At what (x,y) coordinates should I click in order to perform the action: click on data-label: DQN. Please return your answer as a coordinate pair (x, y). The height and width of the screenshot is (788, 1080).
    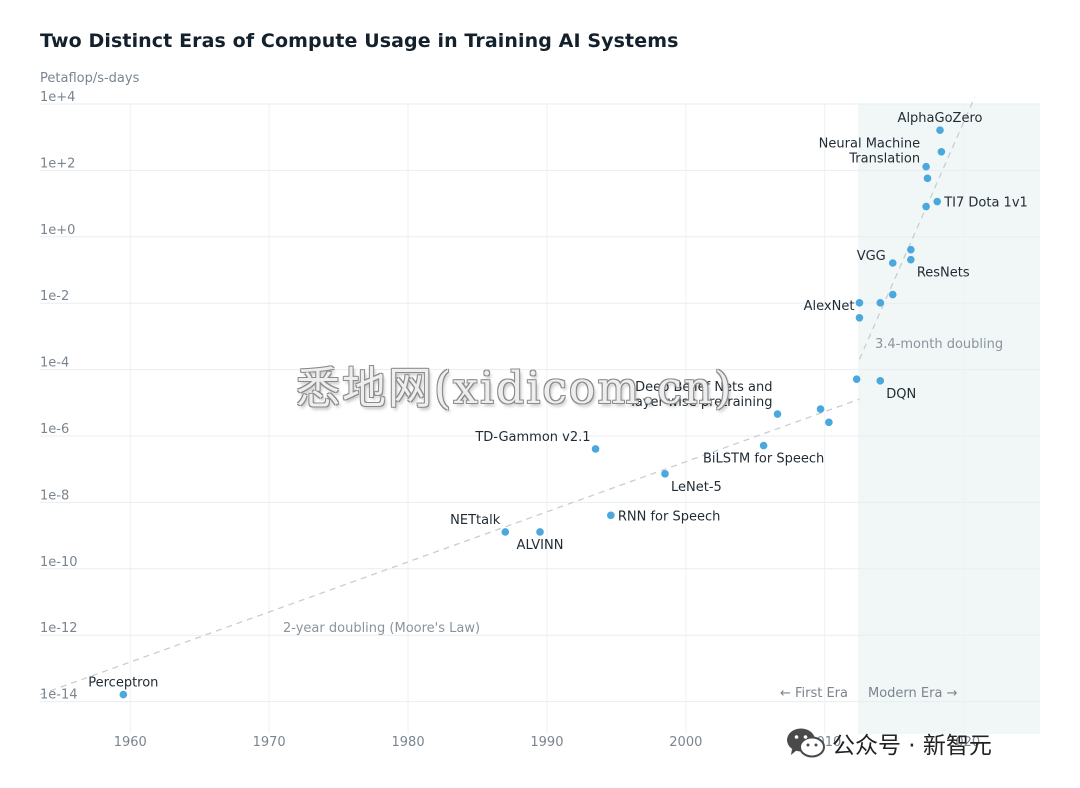
    Looking at the image, I should click on (901, 394).